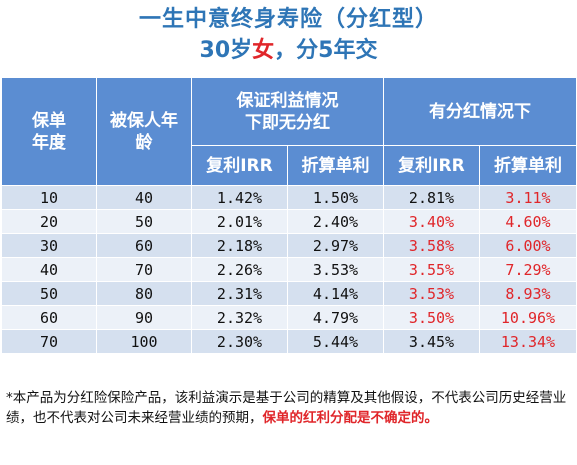 Image resolution: width=577 pixels, height=465 pixels. I want to click on header-policy-year: 保单年度, so click(49, 131).